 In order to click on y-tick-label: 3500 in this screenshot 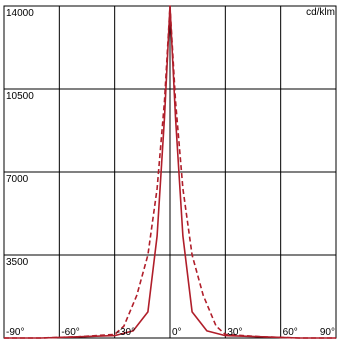, I will do `click(17, 262)`.